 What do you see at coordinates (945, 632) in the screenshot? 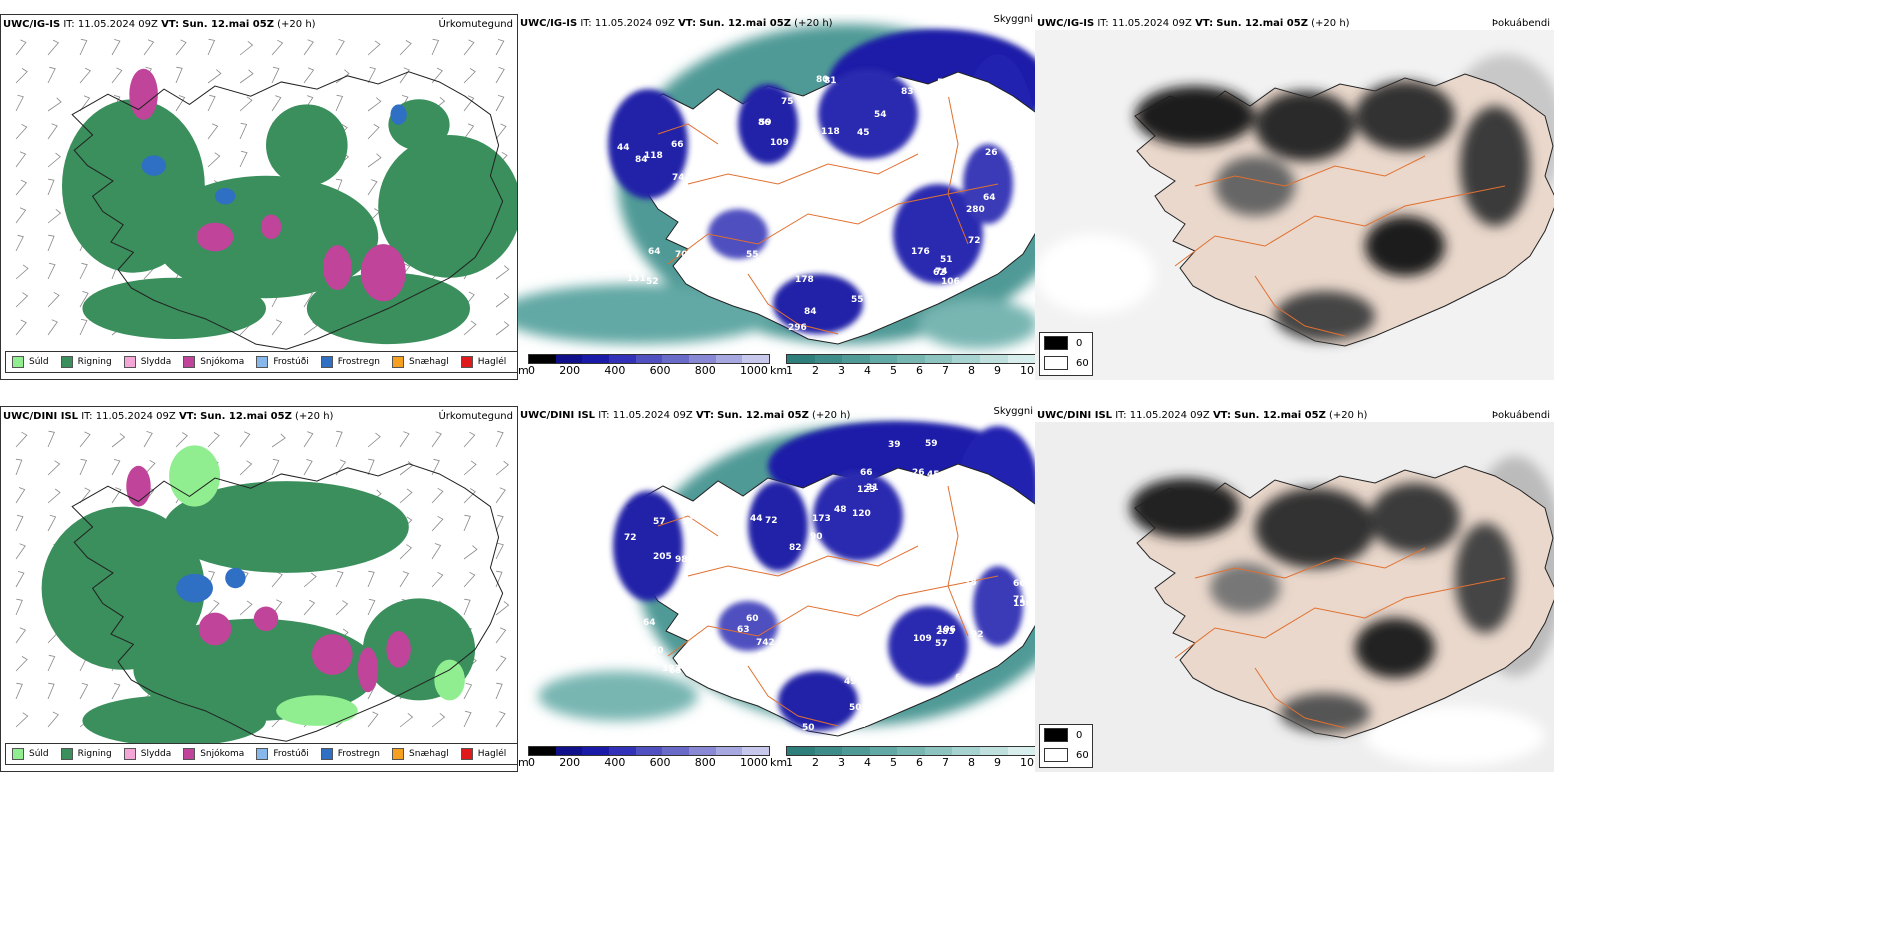
I see `visibility-label: 283` at bounding box center [945, 632].